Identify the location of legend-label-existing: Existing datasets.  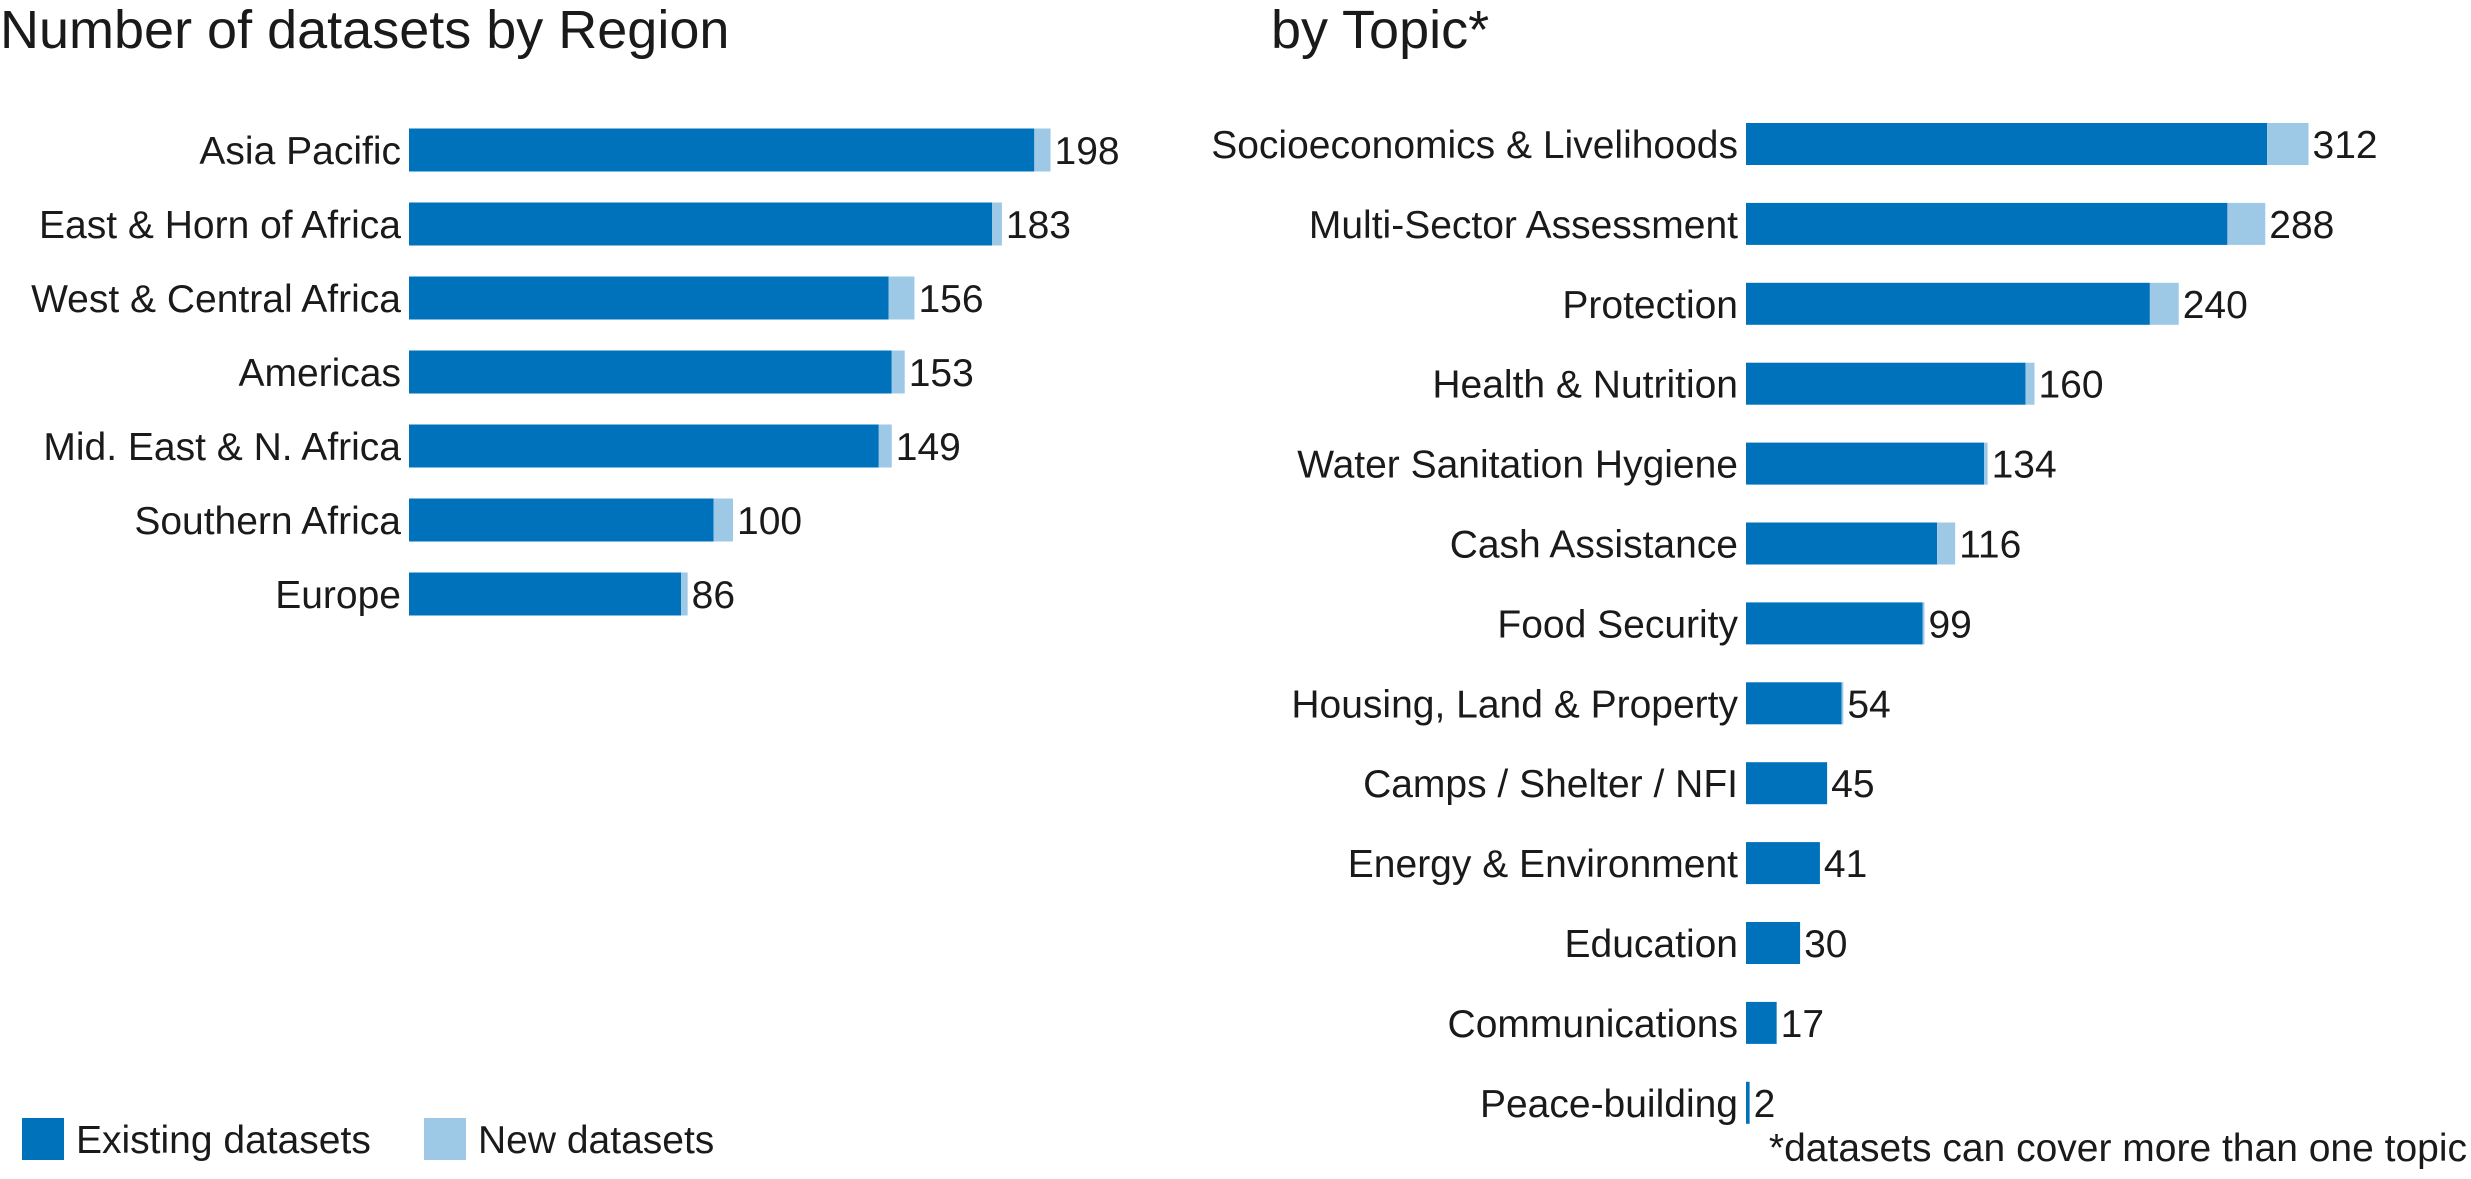
(223, 1140).